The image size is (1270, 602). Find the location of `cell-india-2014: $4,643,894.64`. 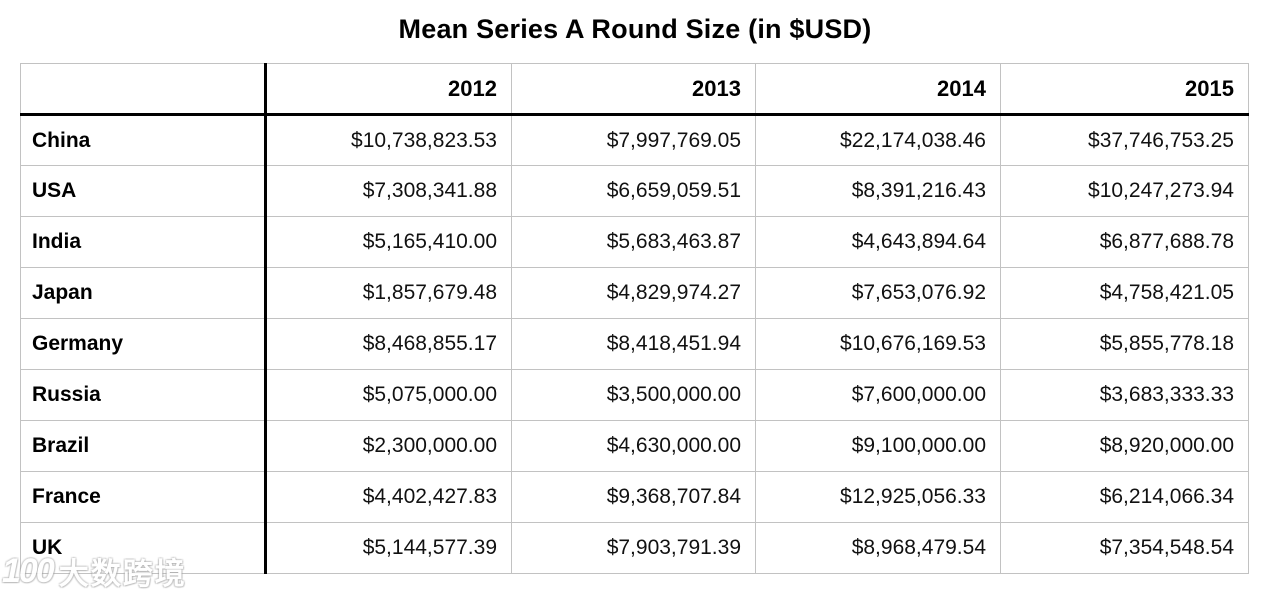

cell-india-2014: $4,643,894.64 is located at coordinates (878, 242).